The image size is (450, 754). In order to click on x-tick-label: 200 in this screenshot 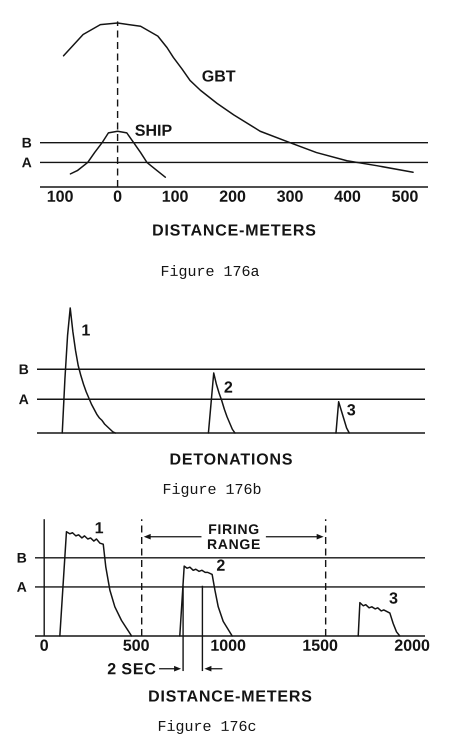, I will do `click(233, 196)`.